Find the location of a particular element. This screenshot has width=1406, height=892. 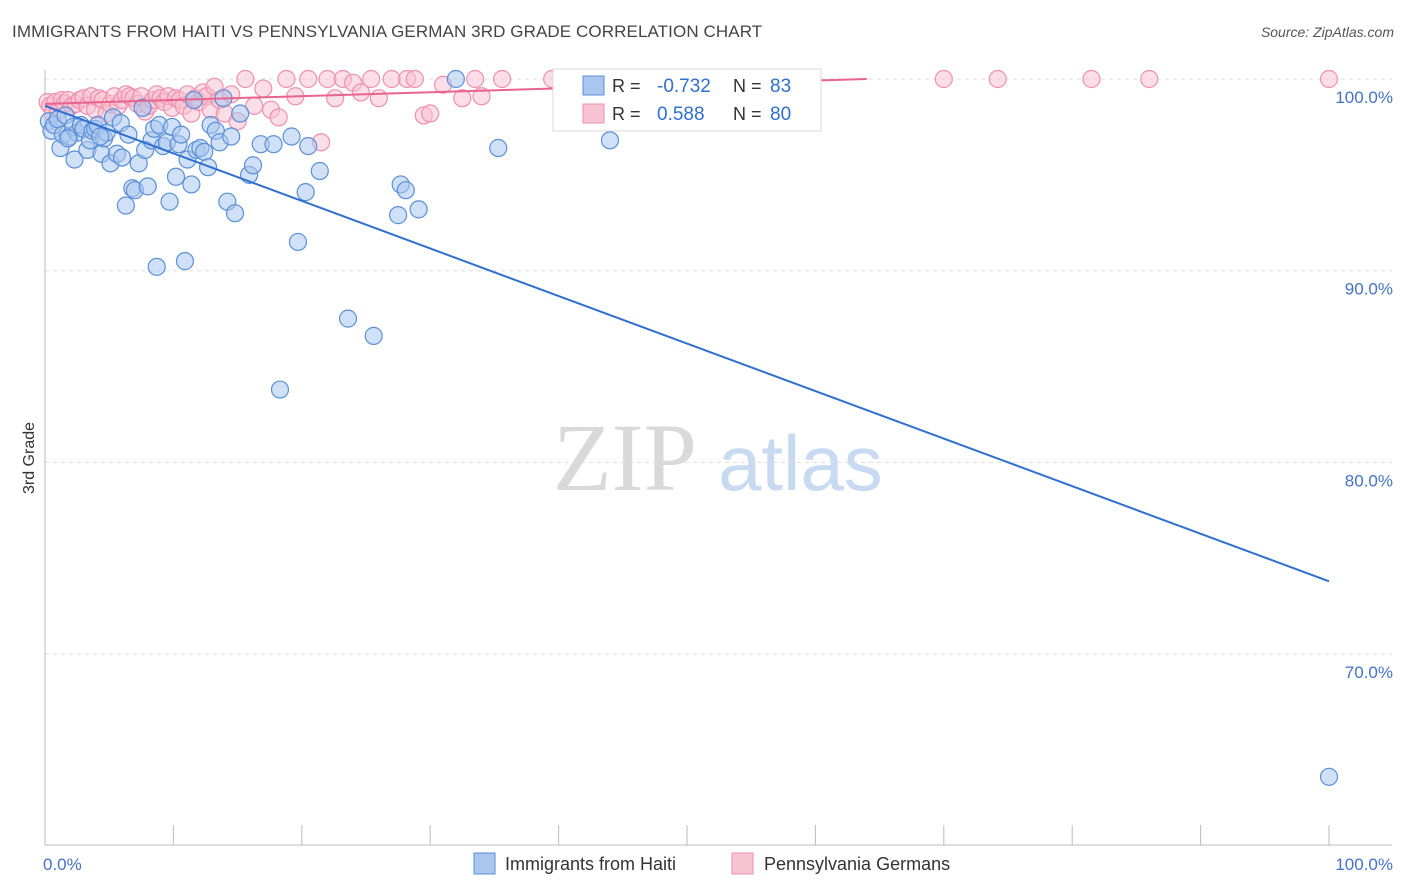

y-tick-label: 70.0% is located at coordinates (1369, 672).